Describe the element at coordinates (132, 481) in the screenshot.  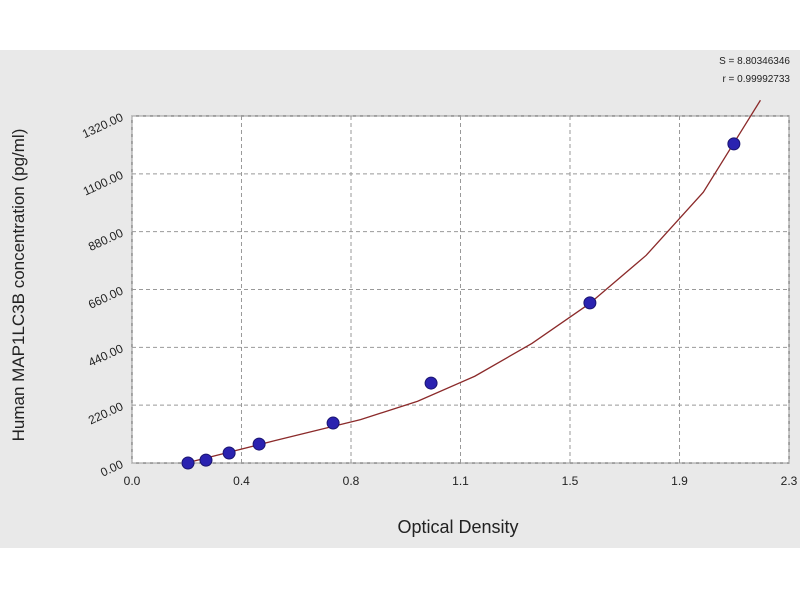
I see `x-tick-label: 0.0` at that location.